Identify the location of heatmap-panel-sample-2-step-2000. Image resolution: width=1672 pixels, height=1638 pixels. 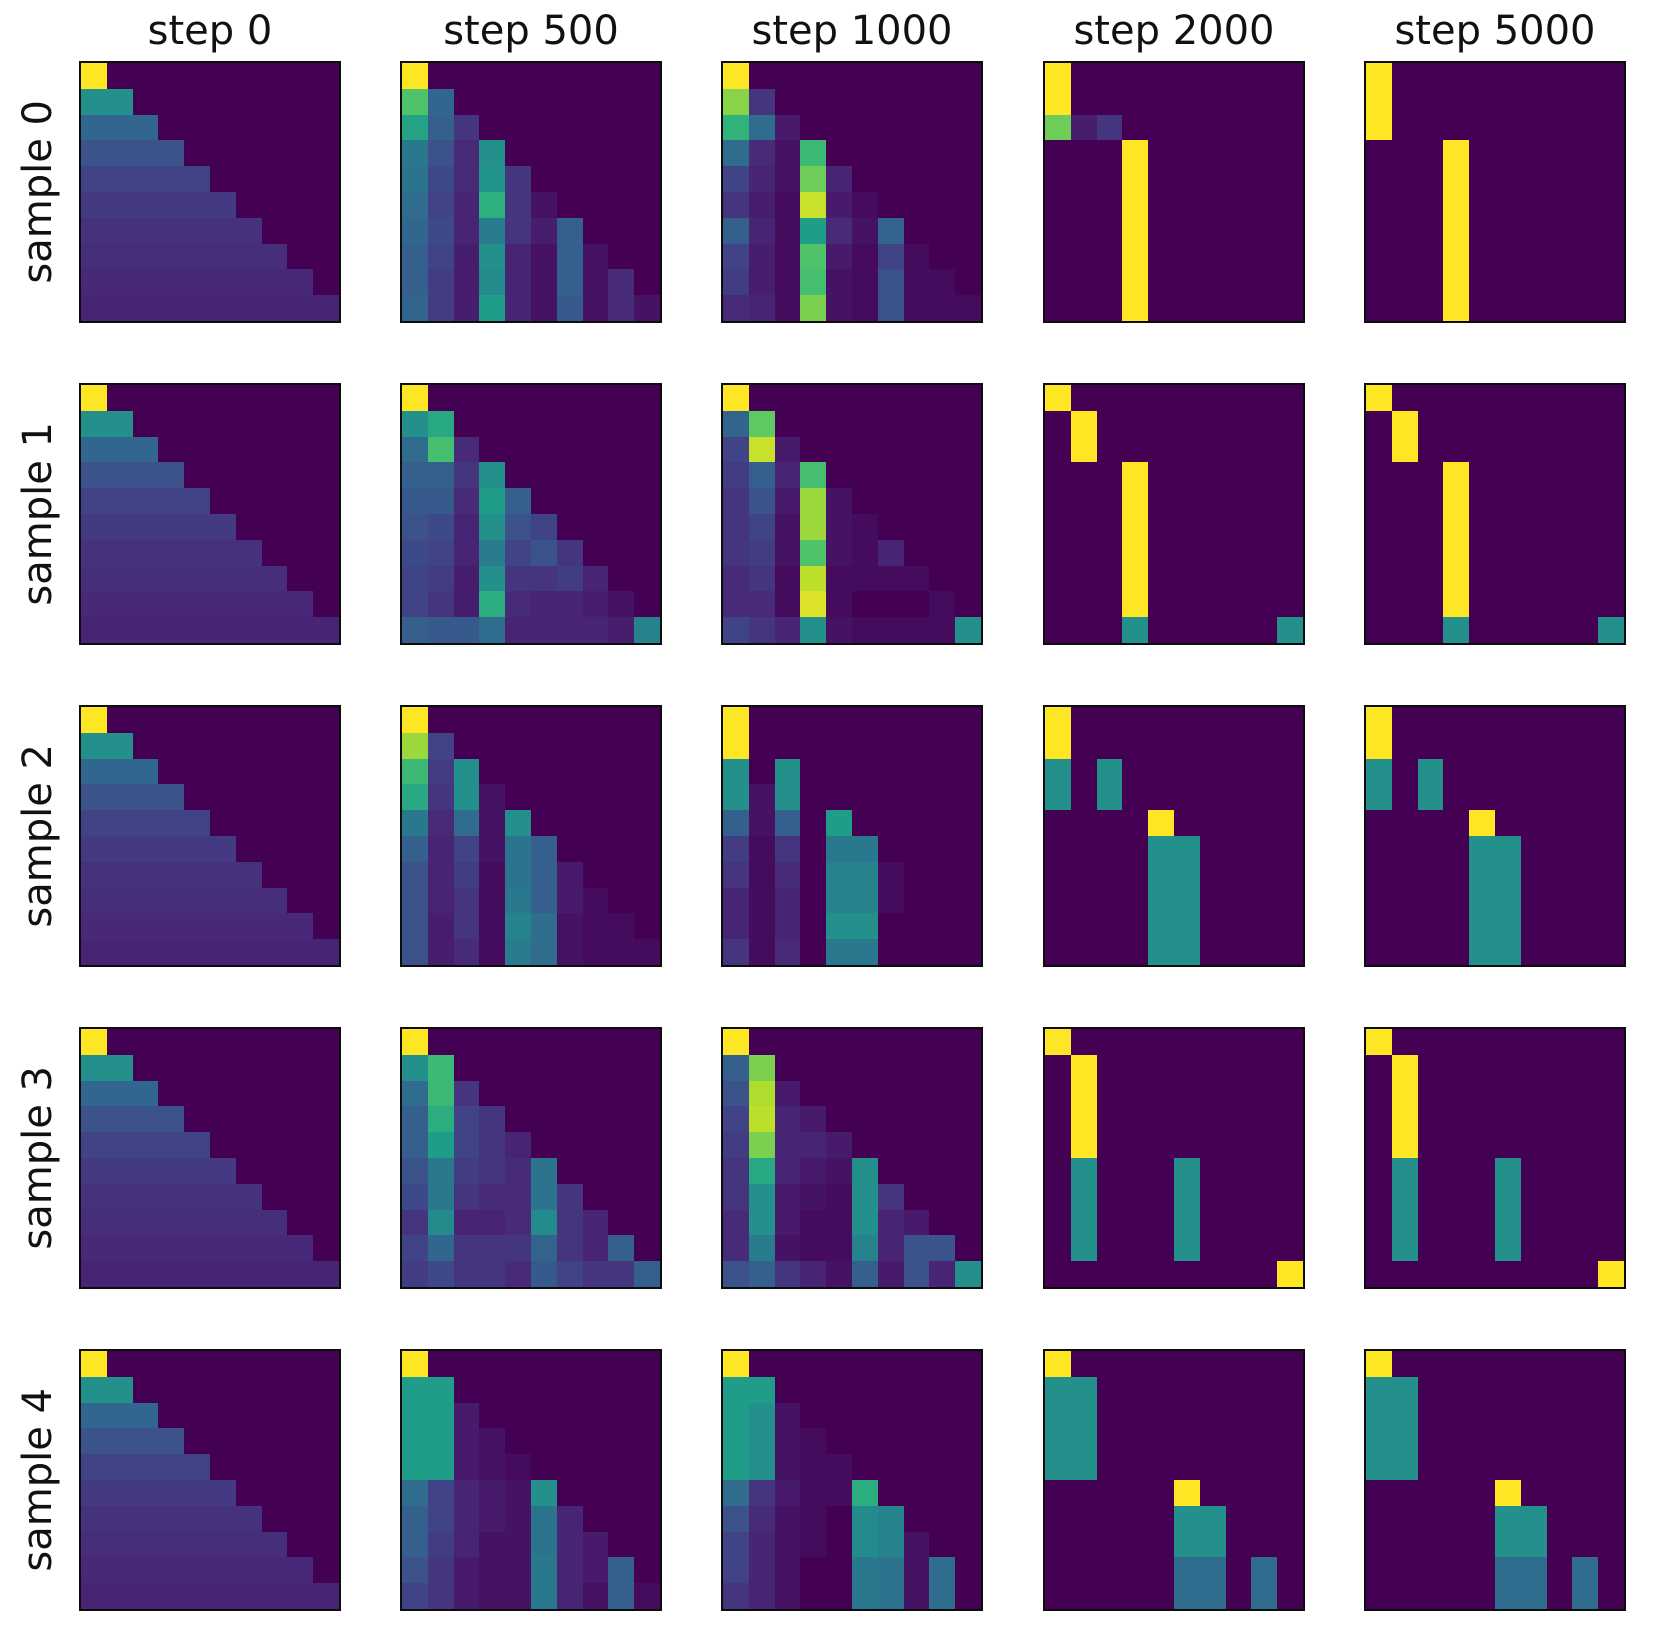
(1174, 836).